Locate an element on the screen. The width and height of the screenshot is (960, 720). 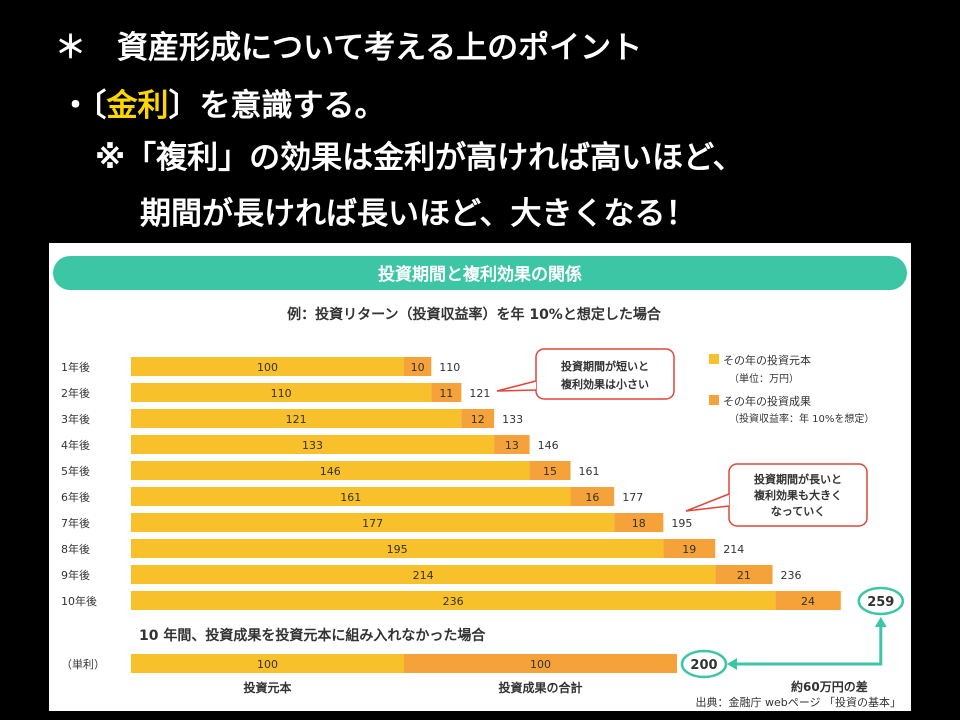
simple-total-value: 200 is located at coordinates (703, 665).